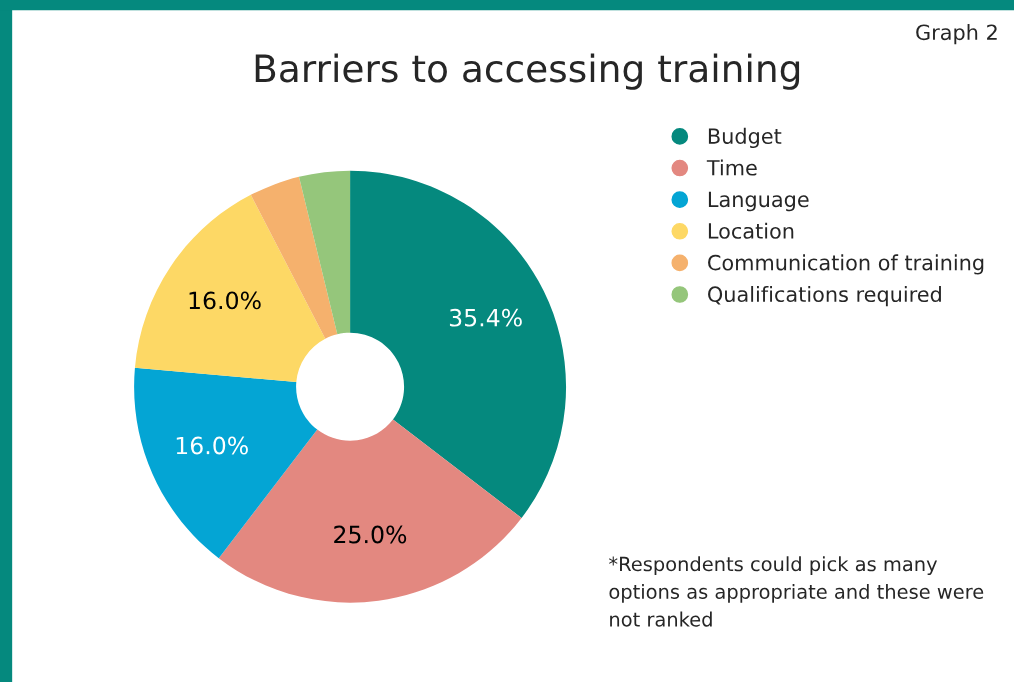 The height and width of the screenshot is (682, 1014). What do you see at coordinates (370, 534) in the screenshot?
I see `data-label: 25.0%` at bounding box center [370, 534].